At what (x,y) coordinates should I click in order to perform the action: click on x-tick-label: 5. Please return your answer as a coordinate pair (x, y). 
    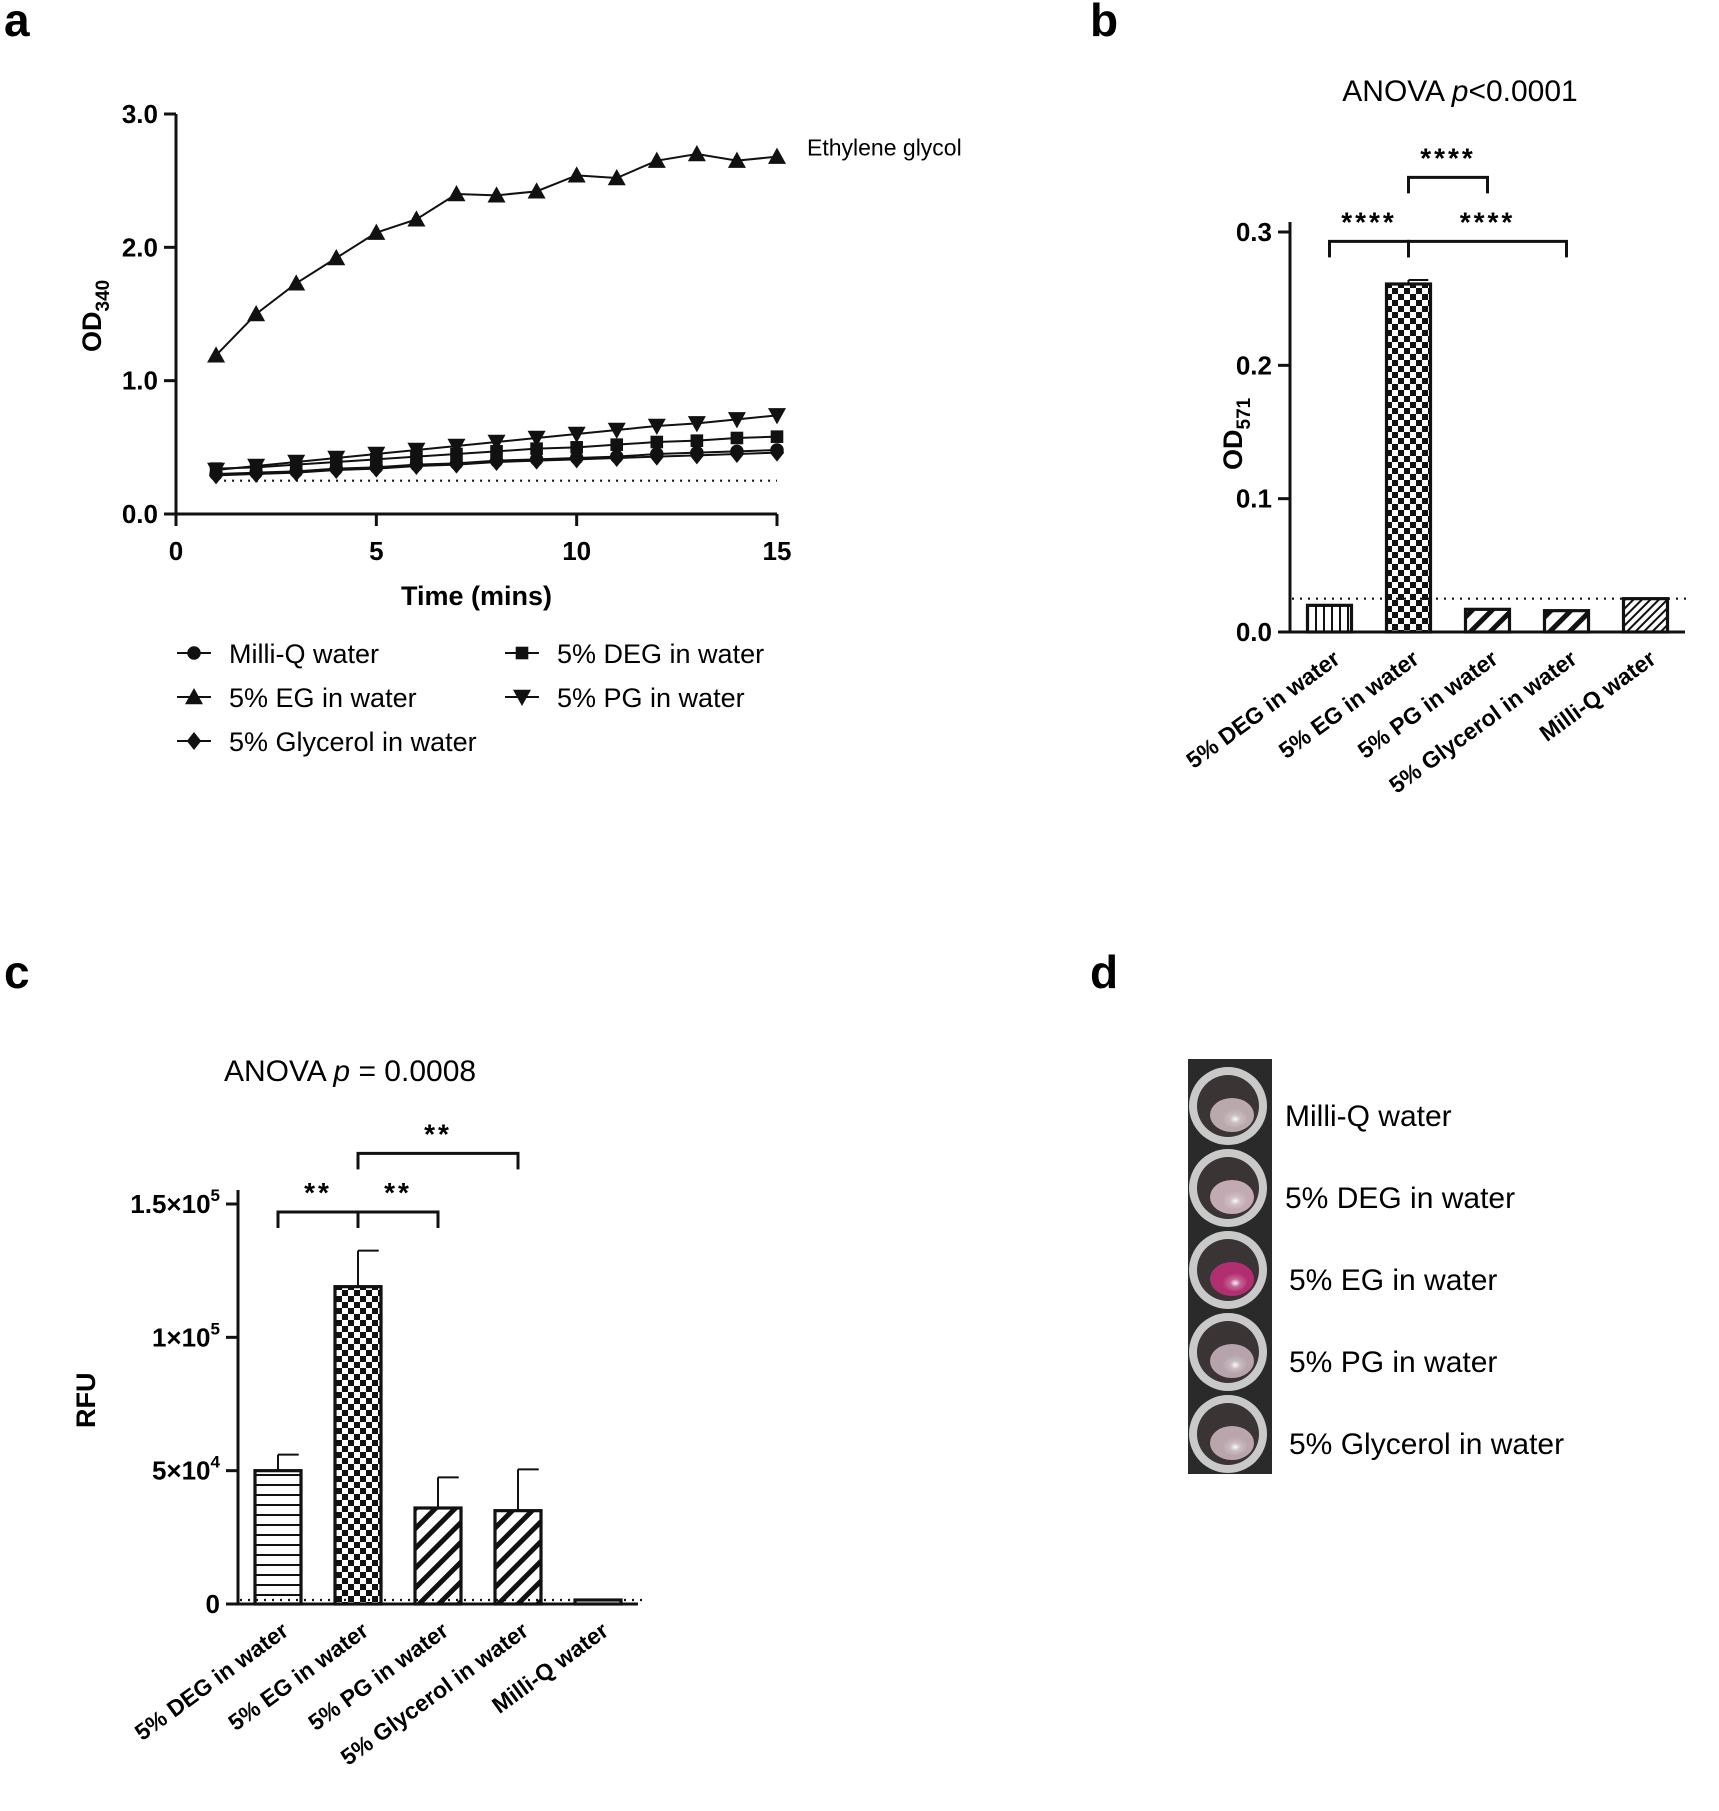
    Looking at the image, I should click on (376, 551).